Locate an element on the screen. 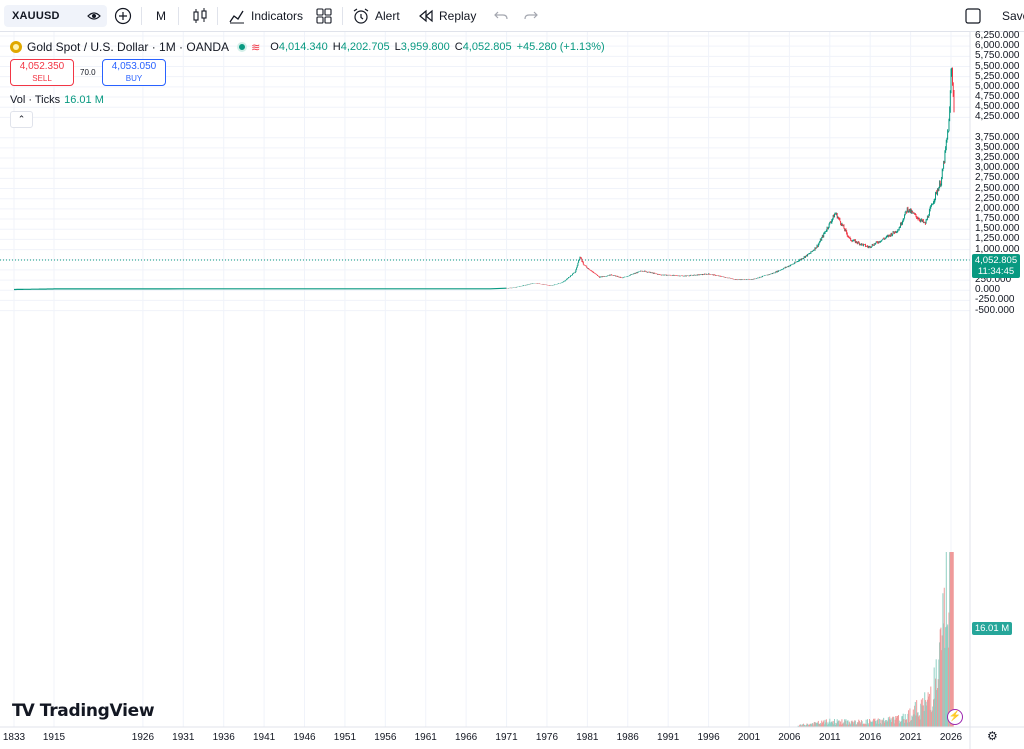 The width and height of the screenshot is (1024, 749). interval-button: M is located at coordinates (161, 16).